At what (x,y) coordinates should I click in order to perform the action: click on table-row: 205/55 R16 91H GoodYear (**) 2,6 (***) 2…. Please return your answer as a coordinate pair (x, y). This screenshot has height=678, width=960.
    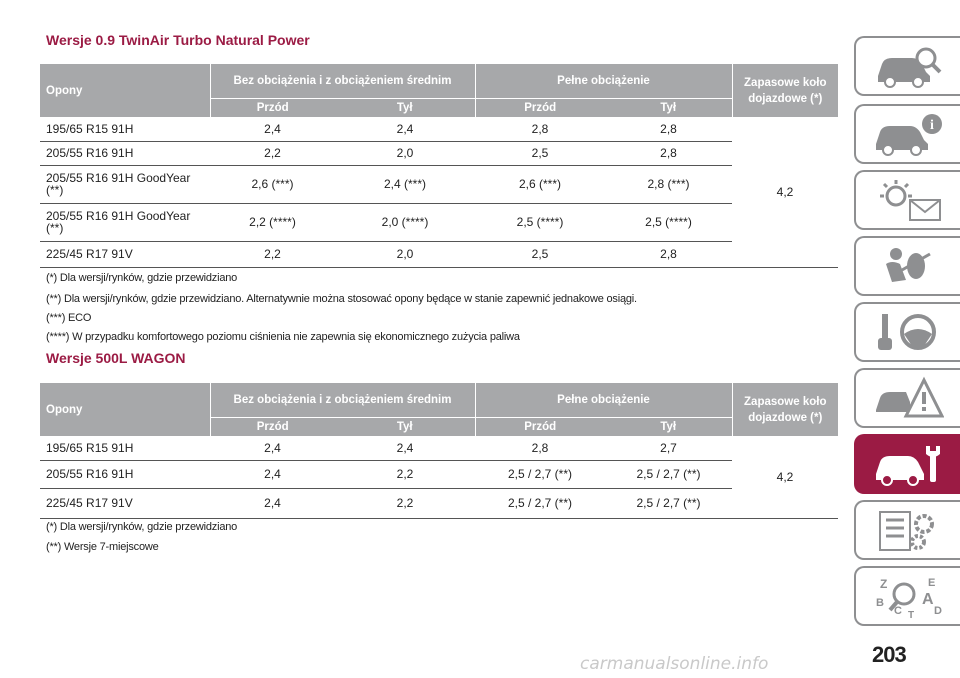
    Looking at the image, I should click on (439, 184).